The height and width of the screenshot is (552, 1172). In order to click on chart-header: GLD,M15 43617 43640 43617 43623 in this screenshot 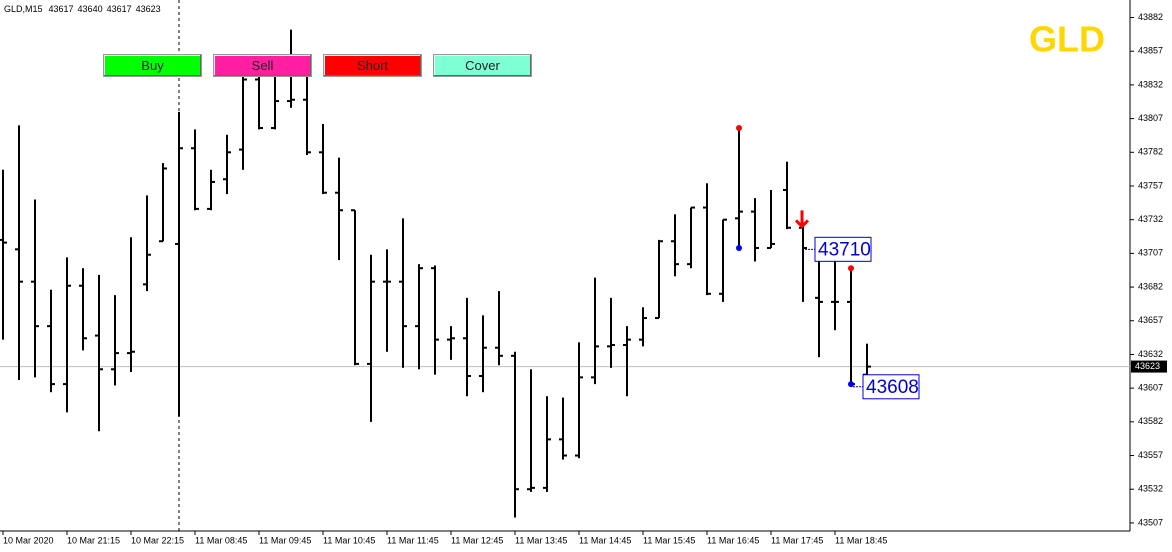, I will do `click(82, 9)`.